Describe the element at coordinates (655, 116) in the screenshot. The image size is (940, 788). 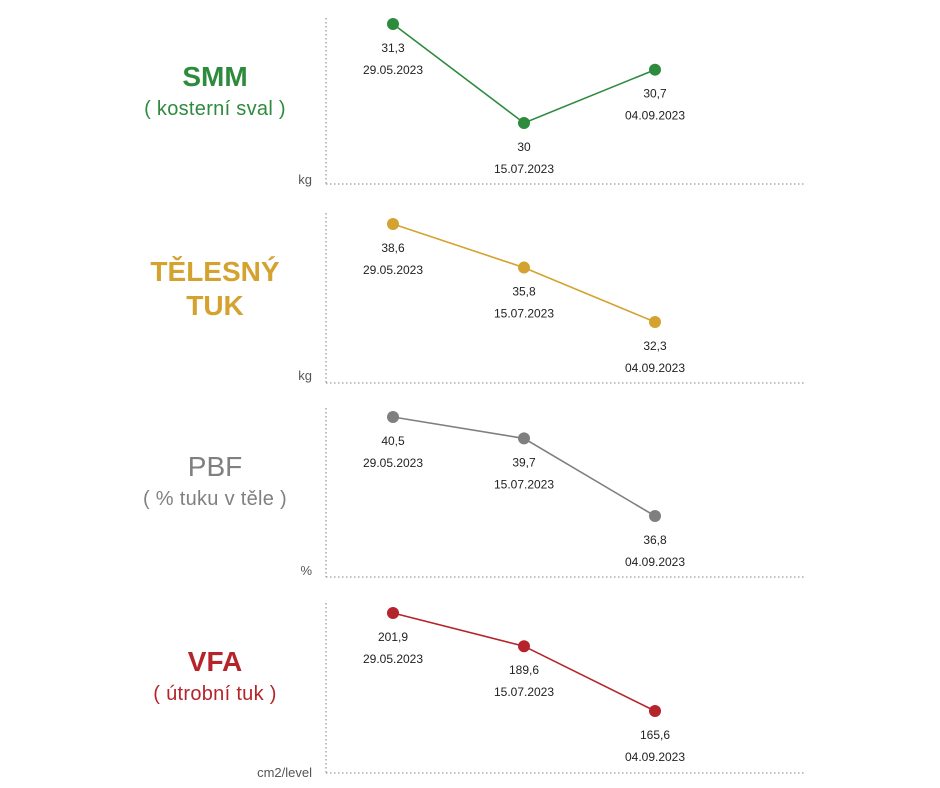
I see `smm-date-label: 04.09.2023` at that location.